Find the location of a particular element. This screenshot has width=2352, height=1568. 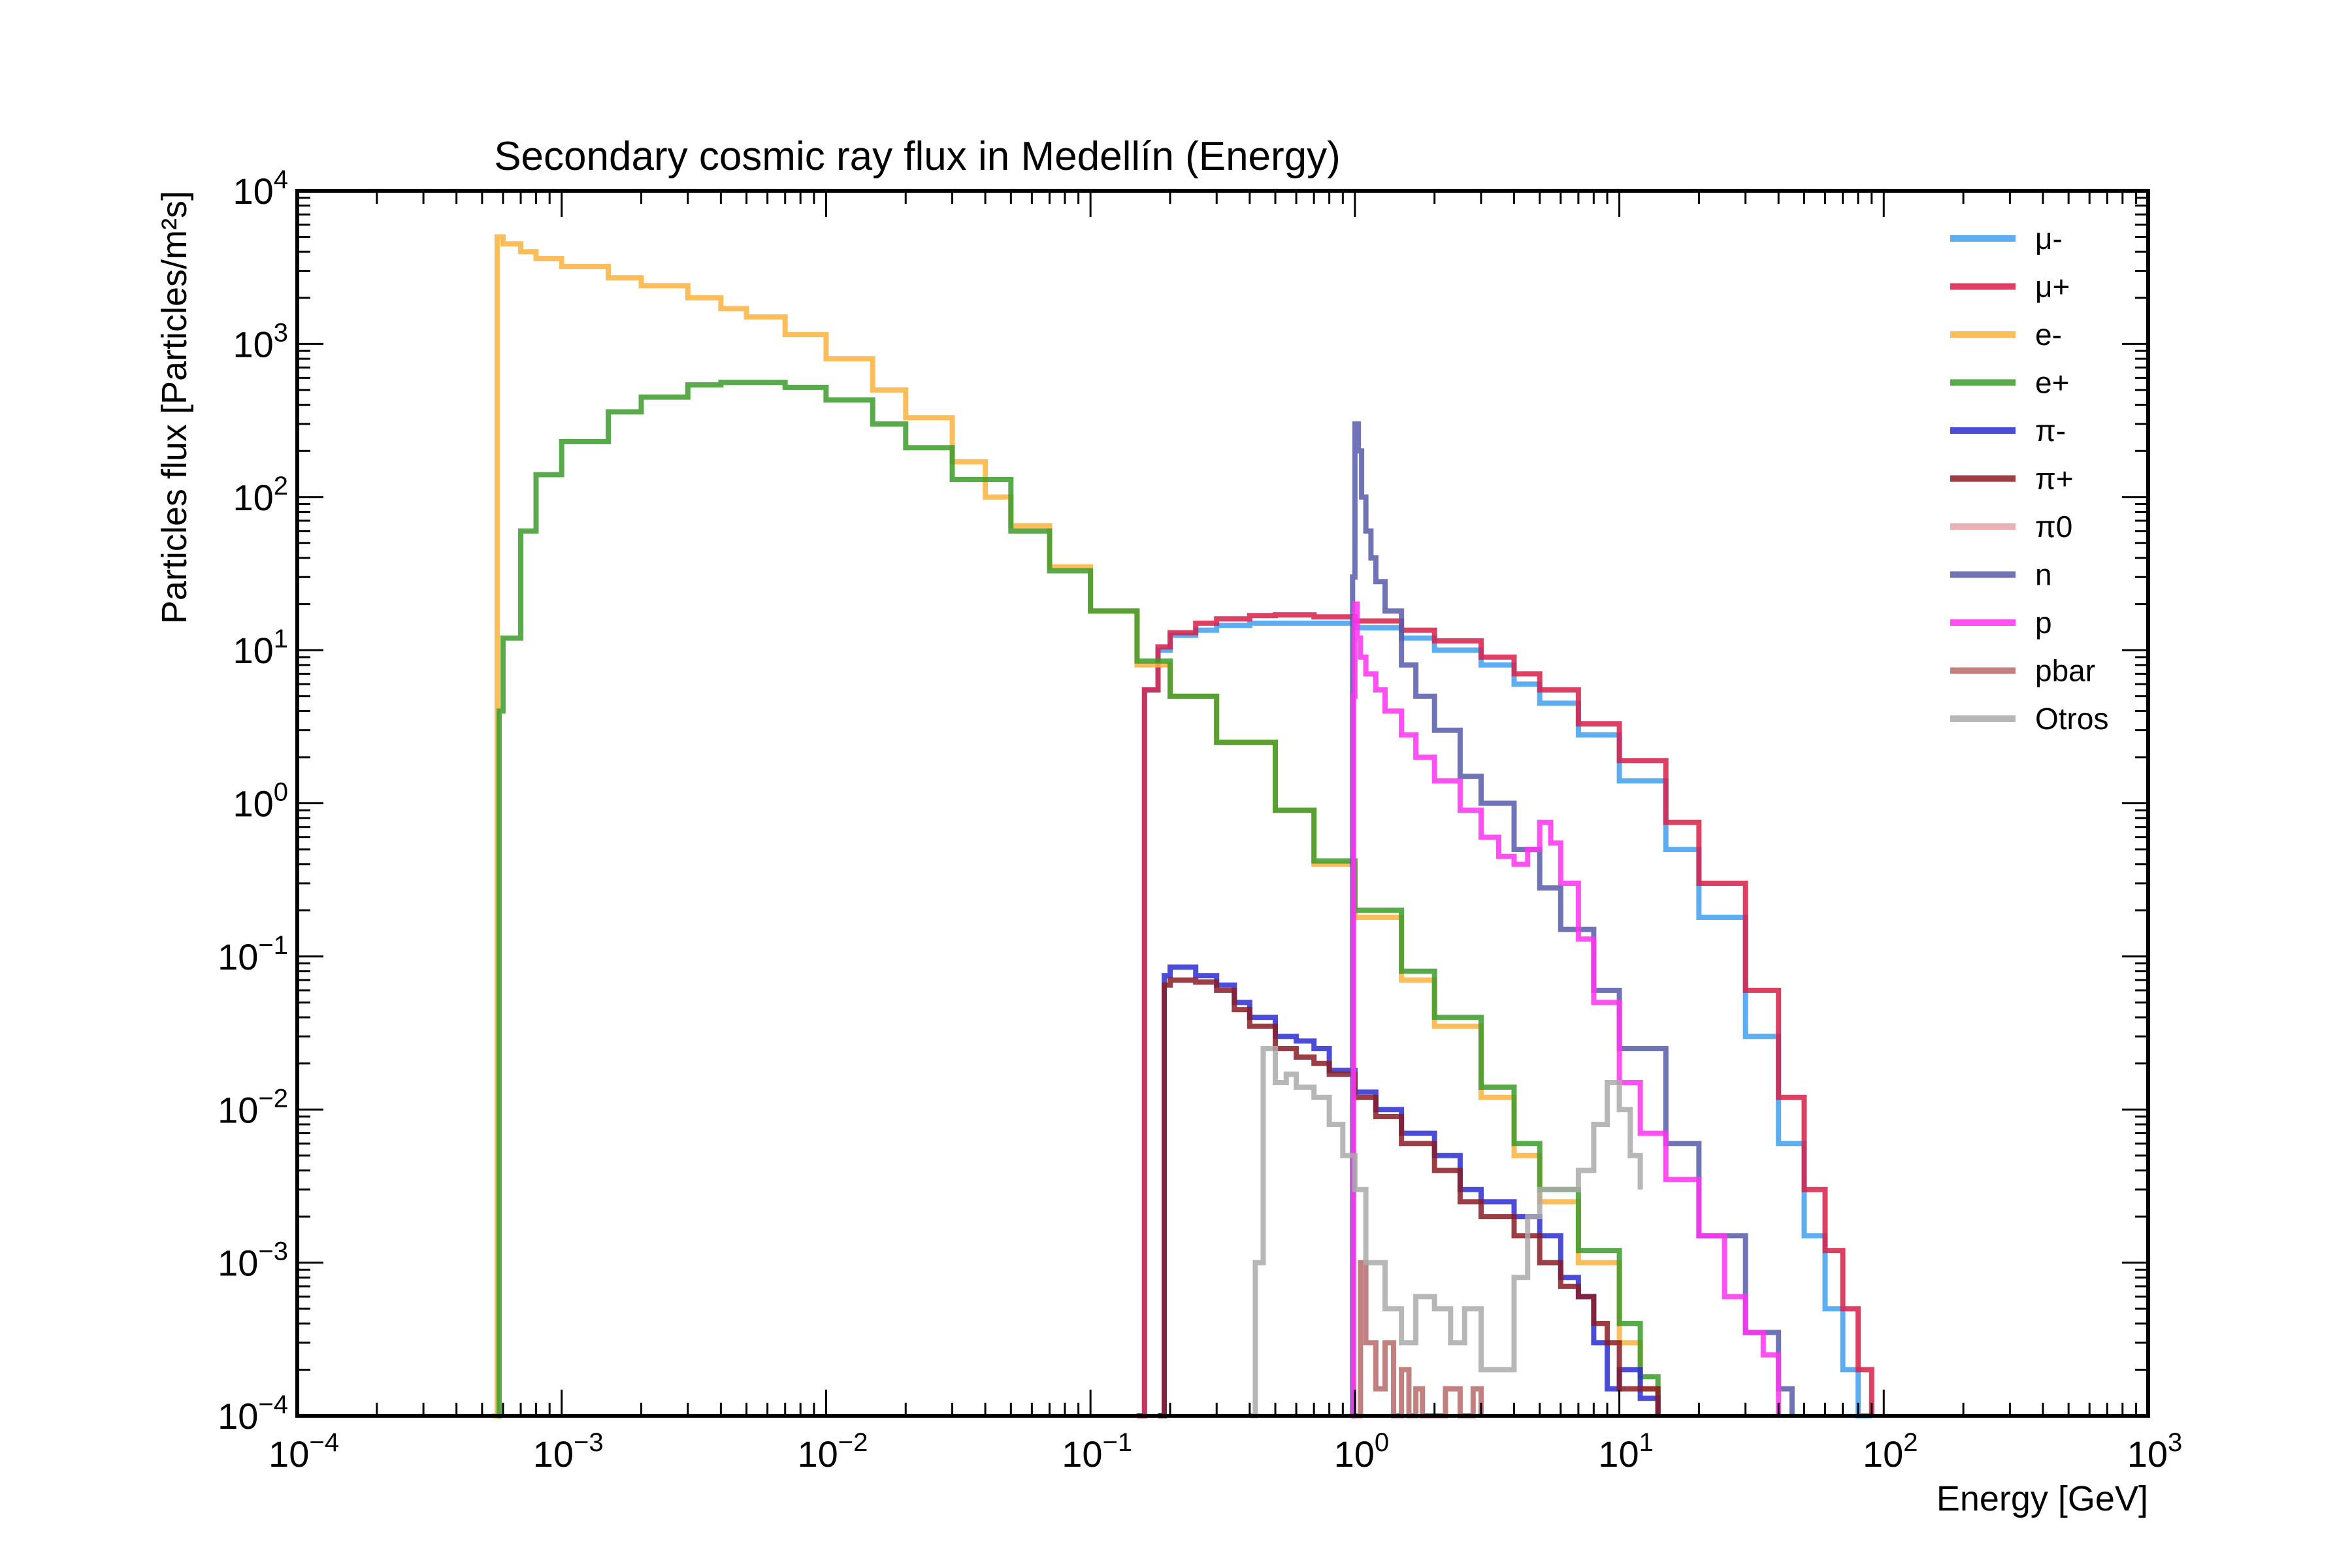

y-tick-label: 10² is located at coordinates (260, 495).